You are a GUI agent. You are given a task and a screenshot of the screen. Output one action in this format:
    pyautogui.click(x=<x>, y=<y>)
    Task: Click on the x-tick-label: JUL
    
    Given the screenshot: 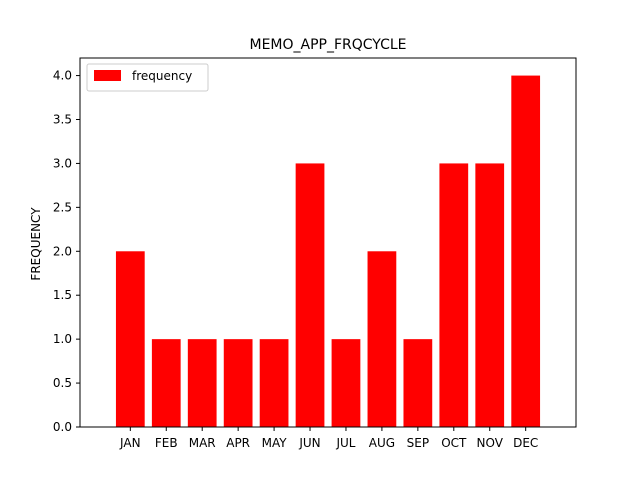 What is the action you would take?
    pyautogui.click(x=345, y=443)
    